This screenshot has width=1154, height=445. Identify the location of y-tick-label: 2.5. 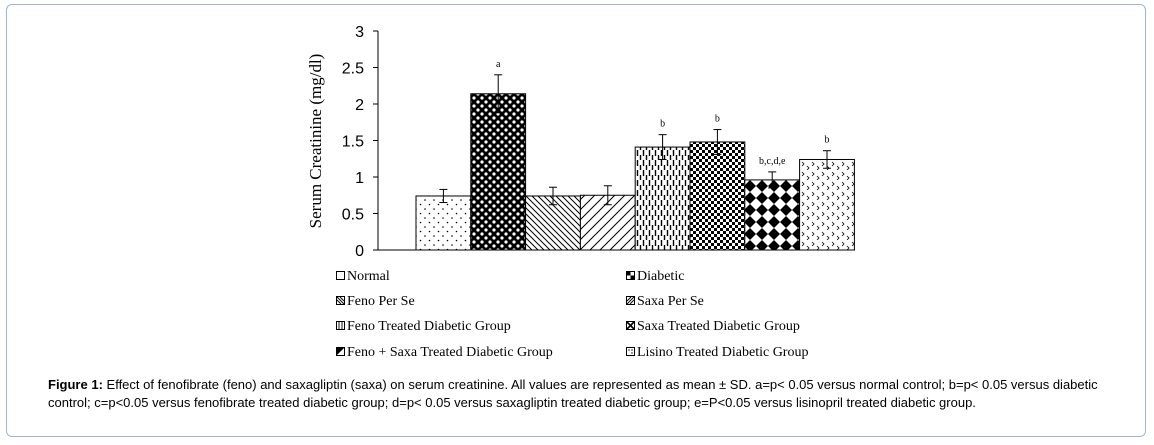
(353, 69).